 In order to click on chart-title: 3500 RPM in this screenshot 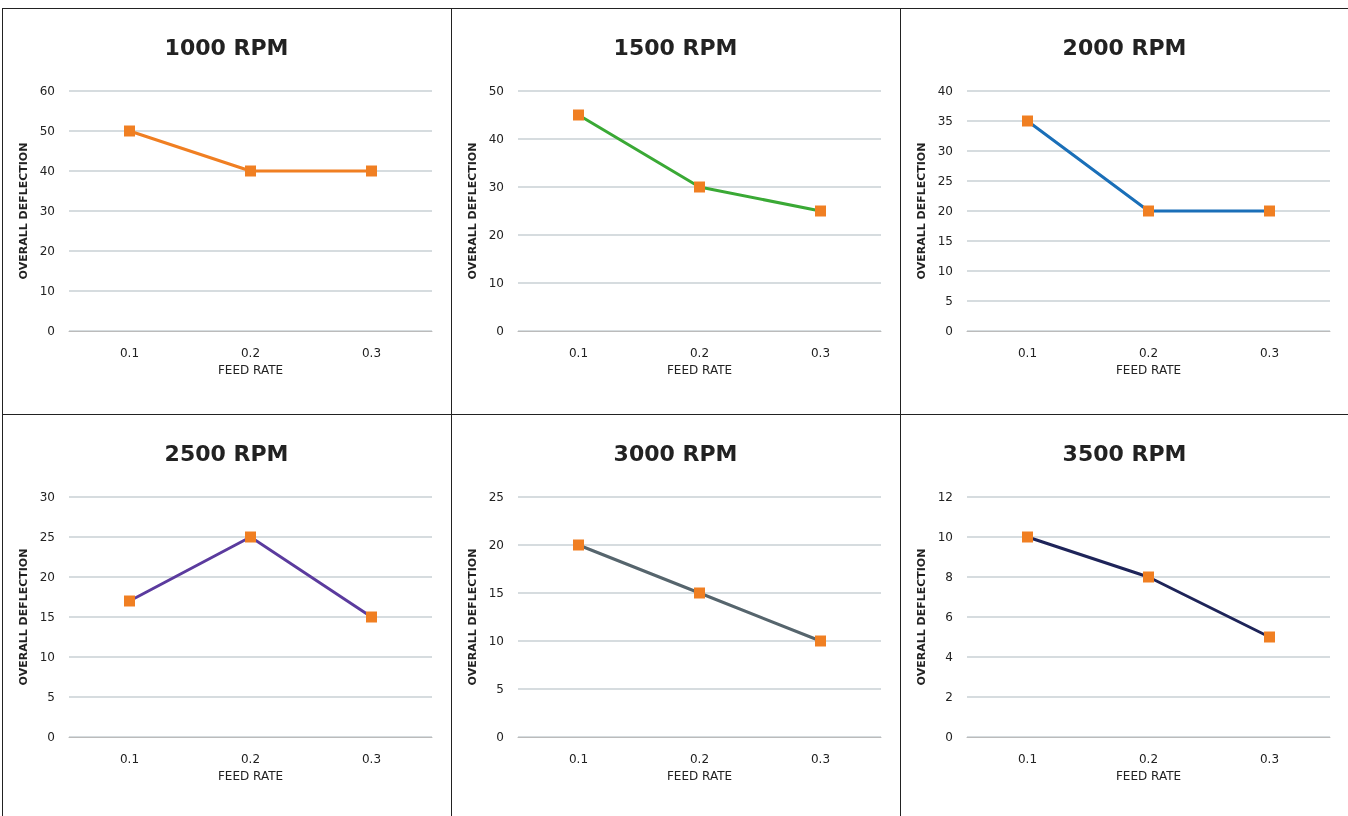, I will do `click(1124, 453)`.